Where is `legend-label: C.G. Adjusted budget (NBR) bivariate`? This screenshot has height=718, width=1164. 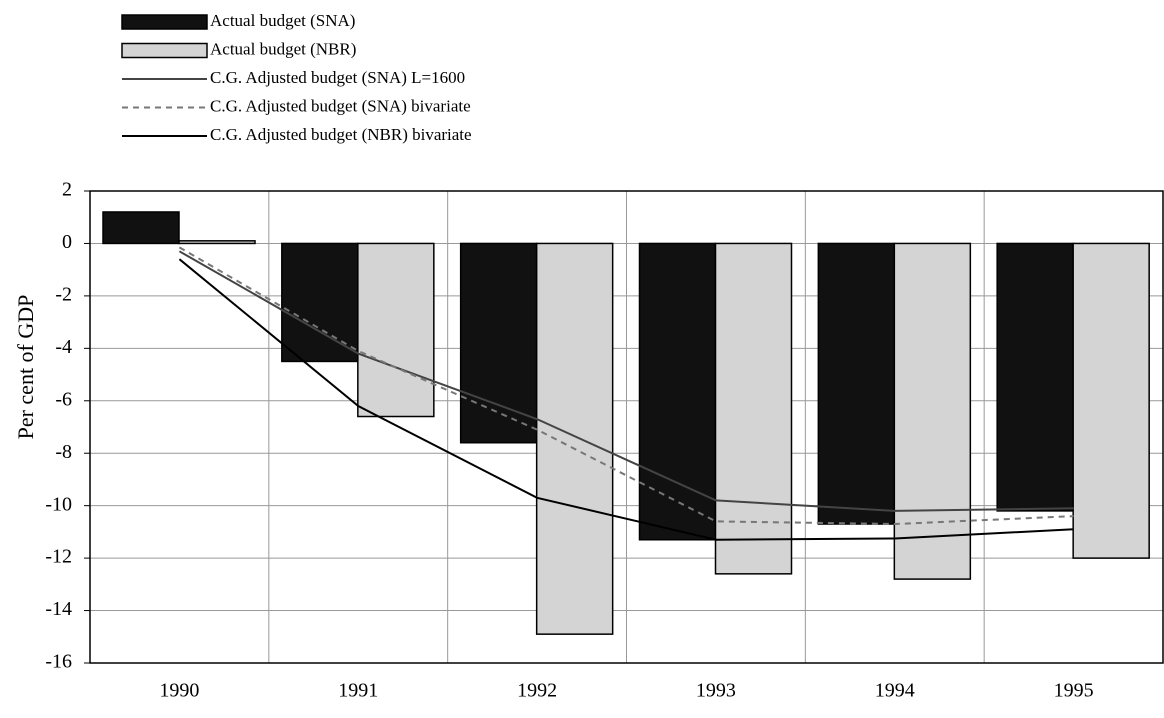 legend-label: C.G. Adjusted budget (NBR) bivariate is located at coordinates (341, 134).